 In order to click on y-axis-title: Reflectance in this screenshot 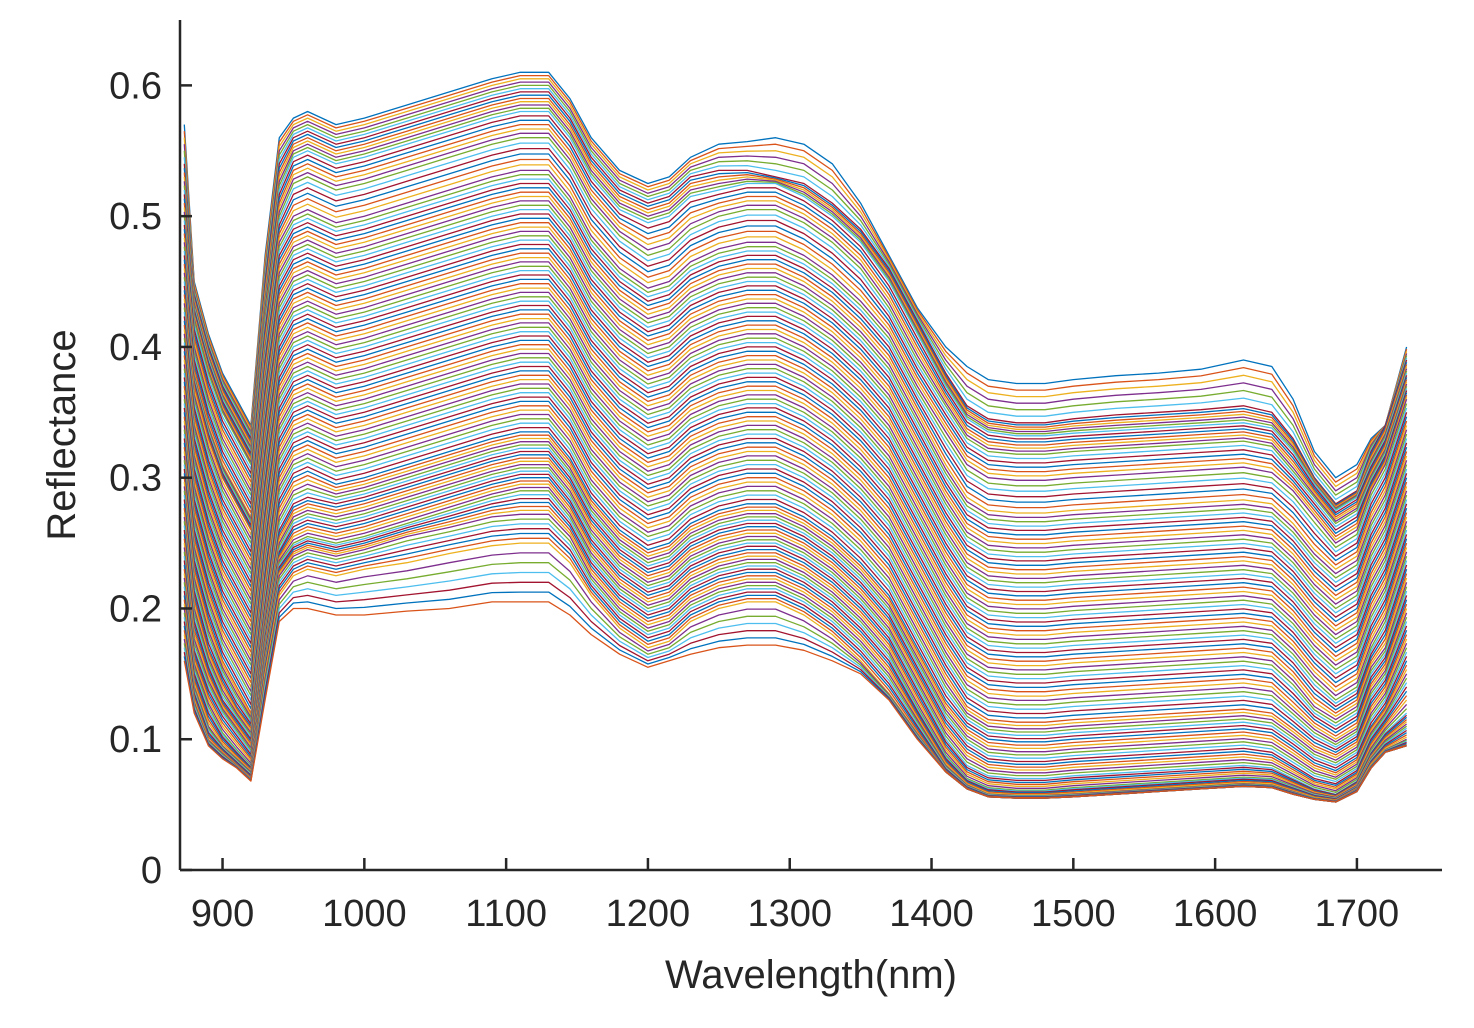, I will do `click(62, 434)`.